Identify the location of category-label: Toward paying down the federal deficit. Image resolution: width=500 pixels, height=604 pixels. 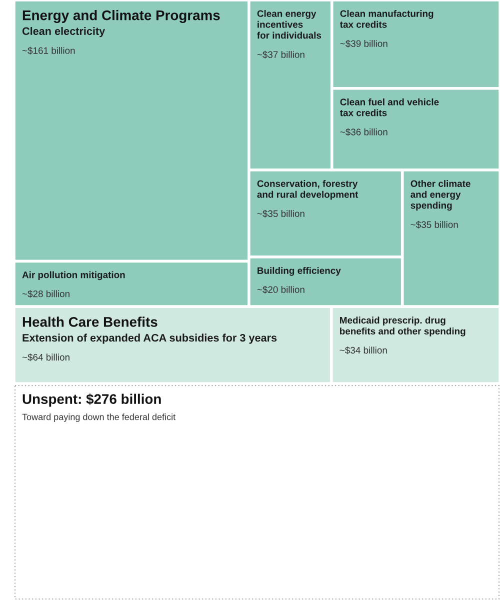
(99, 418).